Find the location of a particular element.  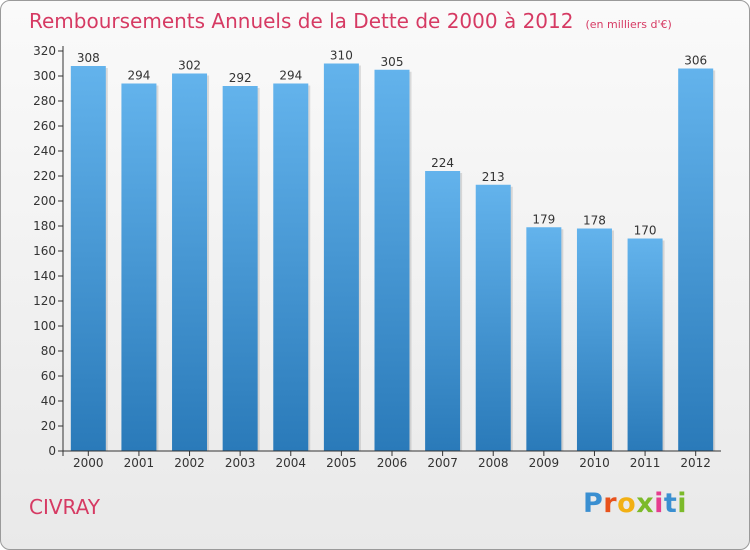

x-tick-label-2008: 2008 is located at coordinates (493, 463).